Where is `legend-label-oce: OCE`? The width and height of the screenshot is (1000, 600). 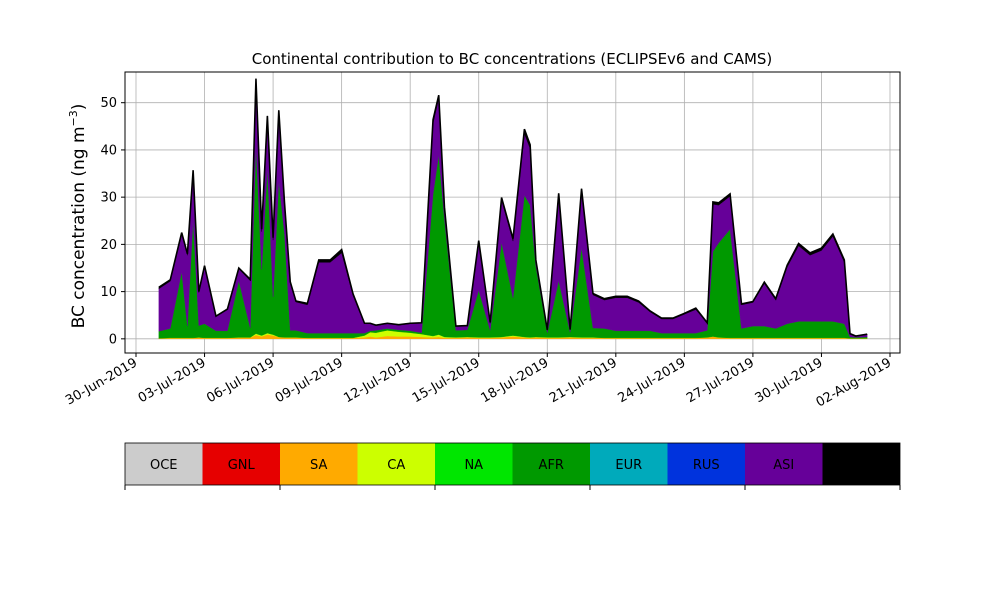 legend-label-oce: OCE is located at coordinates (164, 465).